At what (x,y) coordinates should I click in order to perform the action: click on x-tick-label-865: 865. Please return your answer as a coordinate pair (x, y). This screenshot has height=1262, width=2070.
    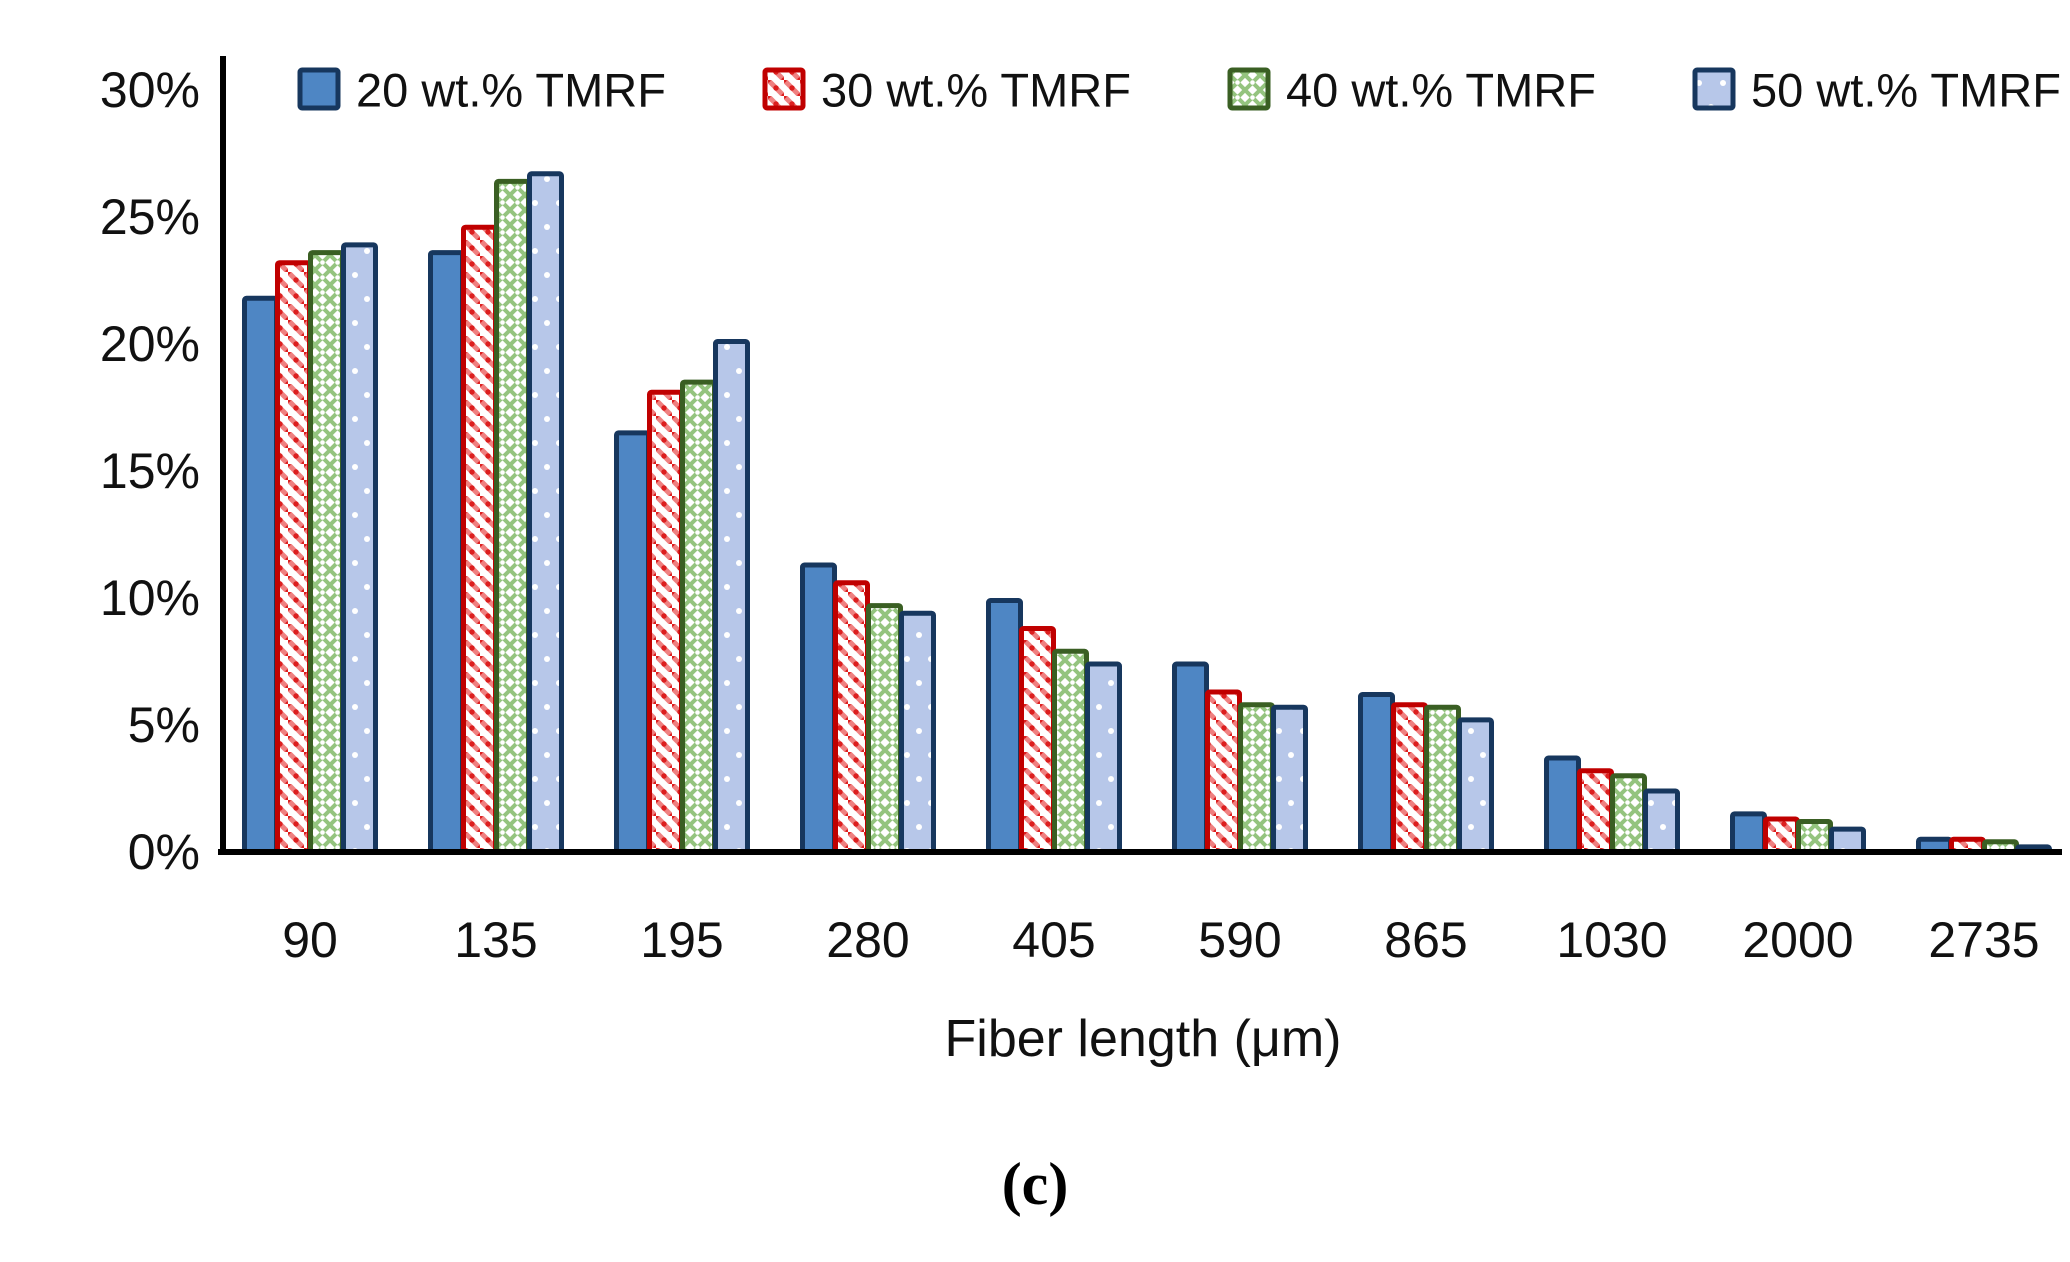
    Looking at the image, I should click on (1425, 940).